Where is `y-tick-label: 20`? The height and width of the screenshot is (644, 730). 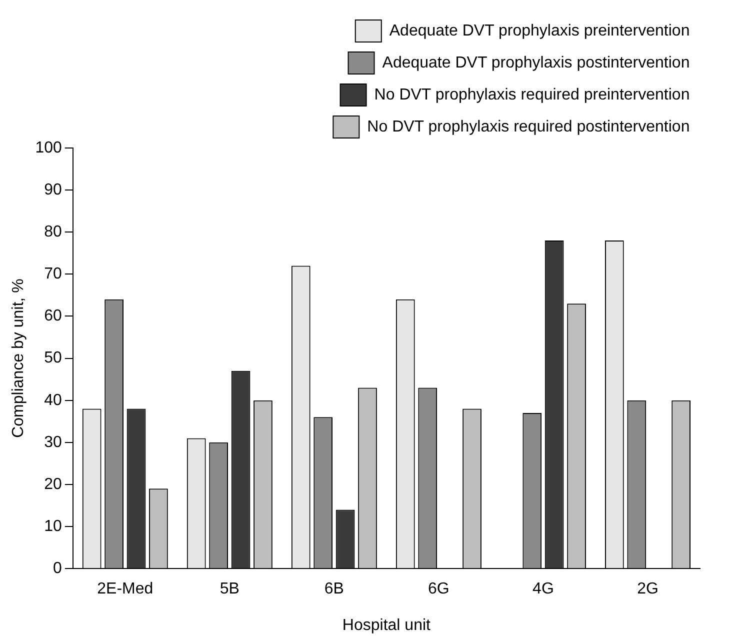 y-tick-label: 20 is located at coordinates (53, 484).